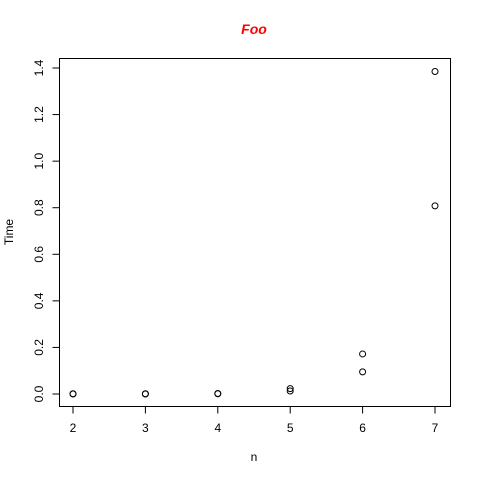 This screenshot has width=480, height=480. What do you see at coordinates (254, 29) in the screenshot?
I see `chart-title: Foo` at bounding box center [254, 29].